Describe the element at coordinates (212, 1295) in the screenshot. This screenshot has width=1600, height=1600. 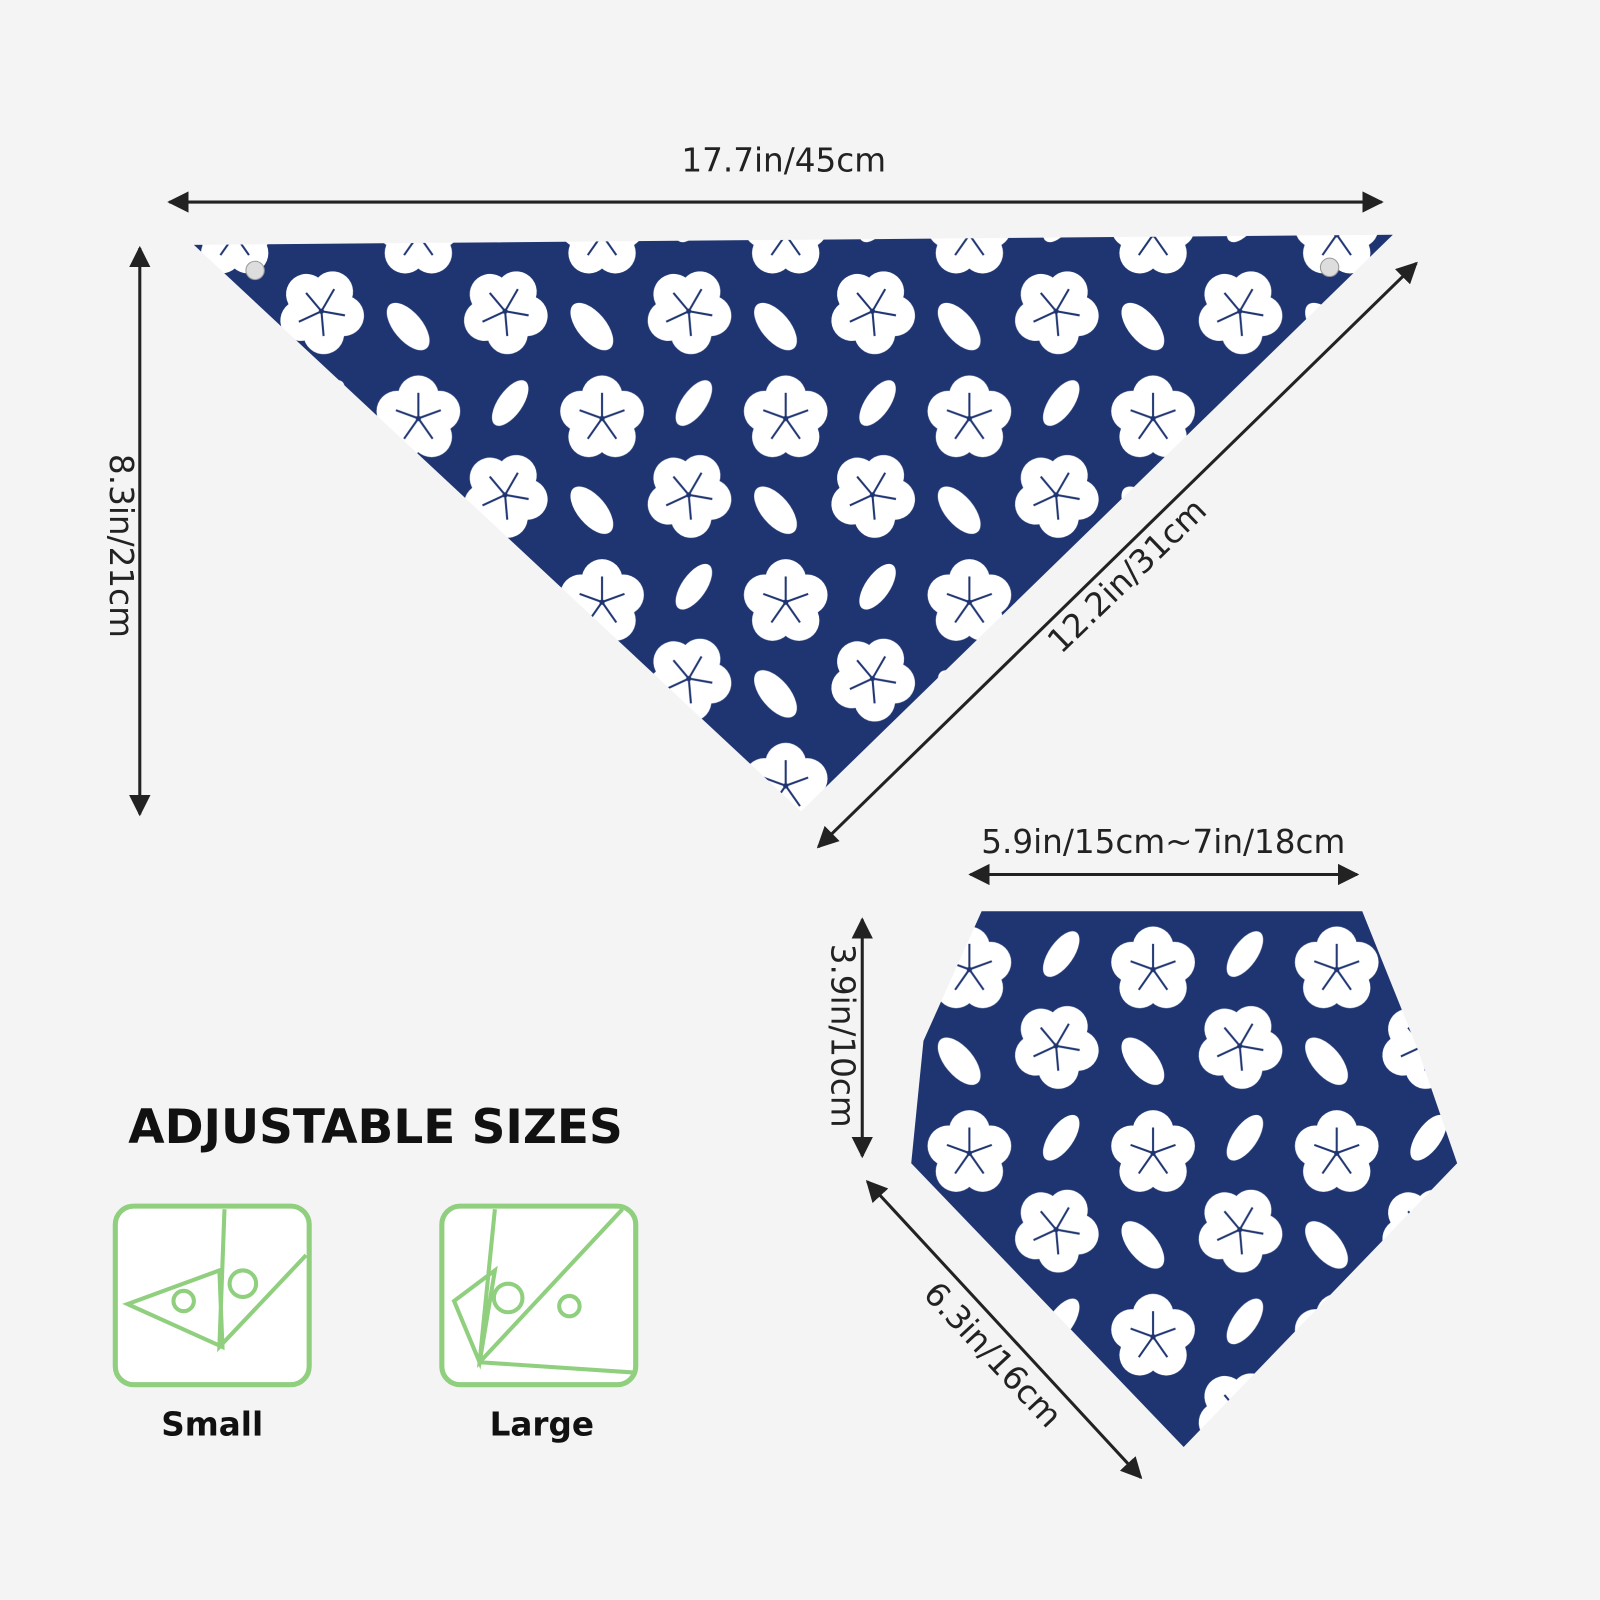
I see `small-icon` at that location.